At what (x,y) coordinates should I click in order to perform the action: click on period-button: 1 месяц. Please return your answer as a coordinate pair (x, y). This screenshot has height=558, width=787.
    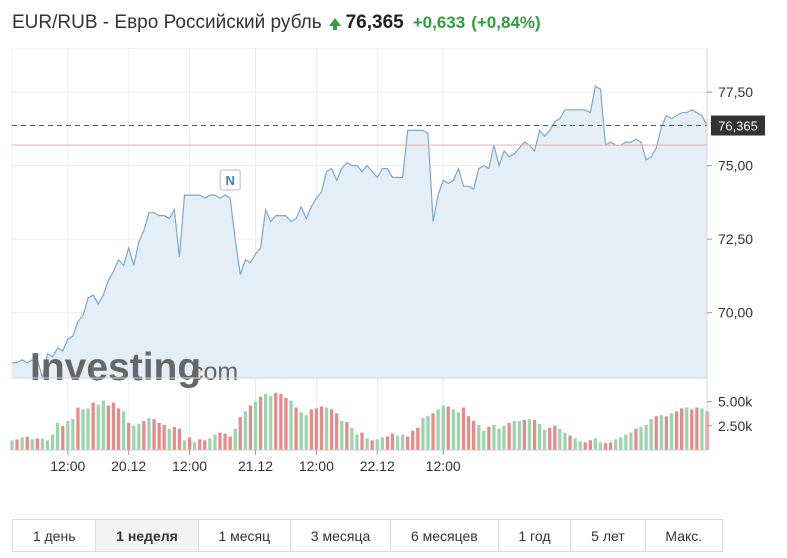
    Looking at the image, I should click on (244, 535).